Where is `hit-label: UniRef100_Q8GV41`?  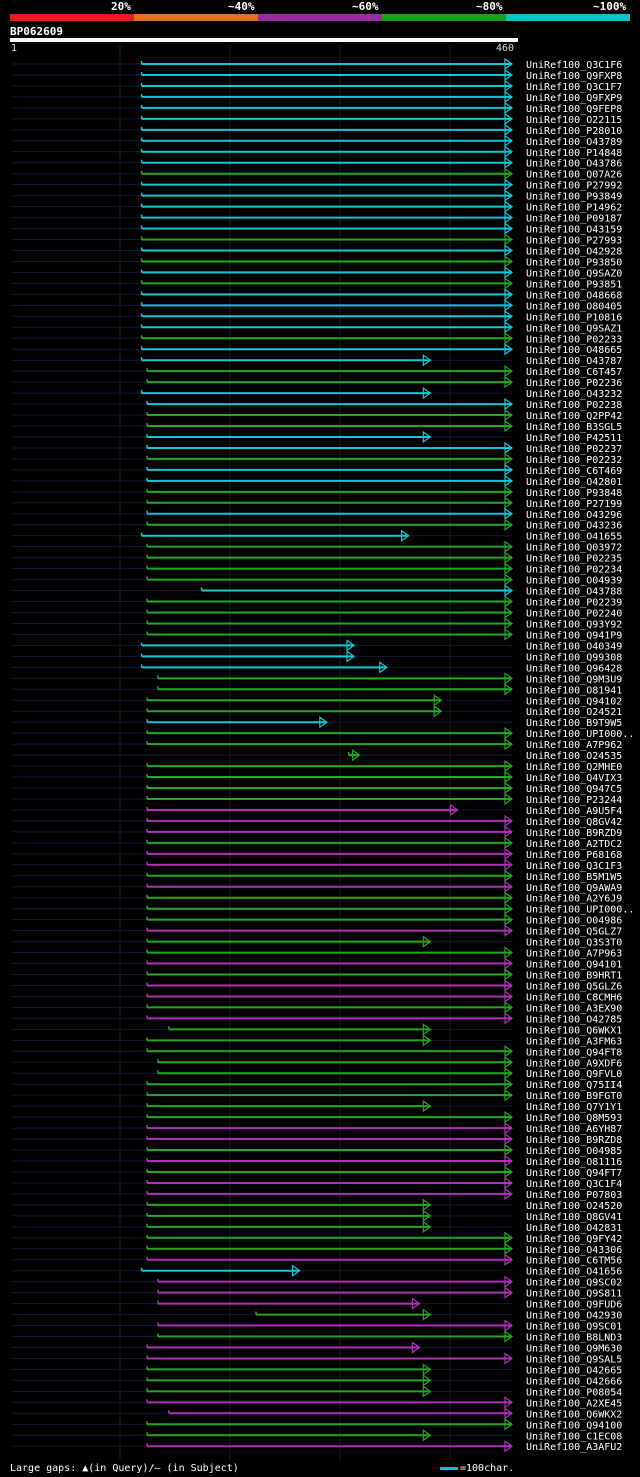
hit-label: UniRef100_Q8GV41 is located at coordinates (574, 1217).